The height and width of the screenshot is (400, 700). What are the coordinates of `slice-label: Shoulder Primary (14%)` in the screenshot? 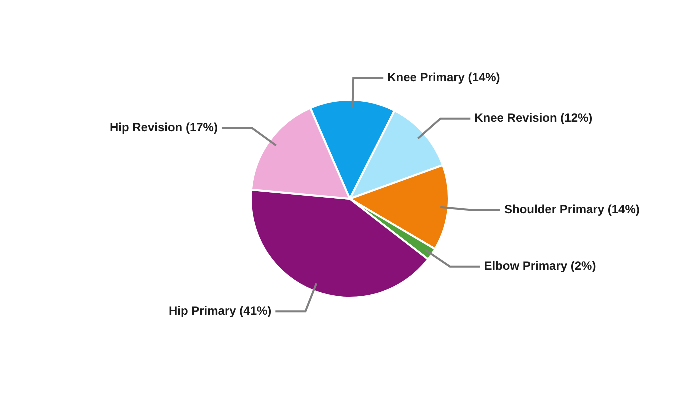 It's located at (572, 209).